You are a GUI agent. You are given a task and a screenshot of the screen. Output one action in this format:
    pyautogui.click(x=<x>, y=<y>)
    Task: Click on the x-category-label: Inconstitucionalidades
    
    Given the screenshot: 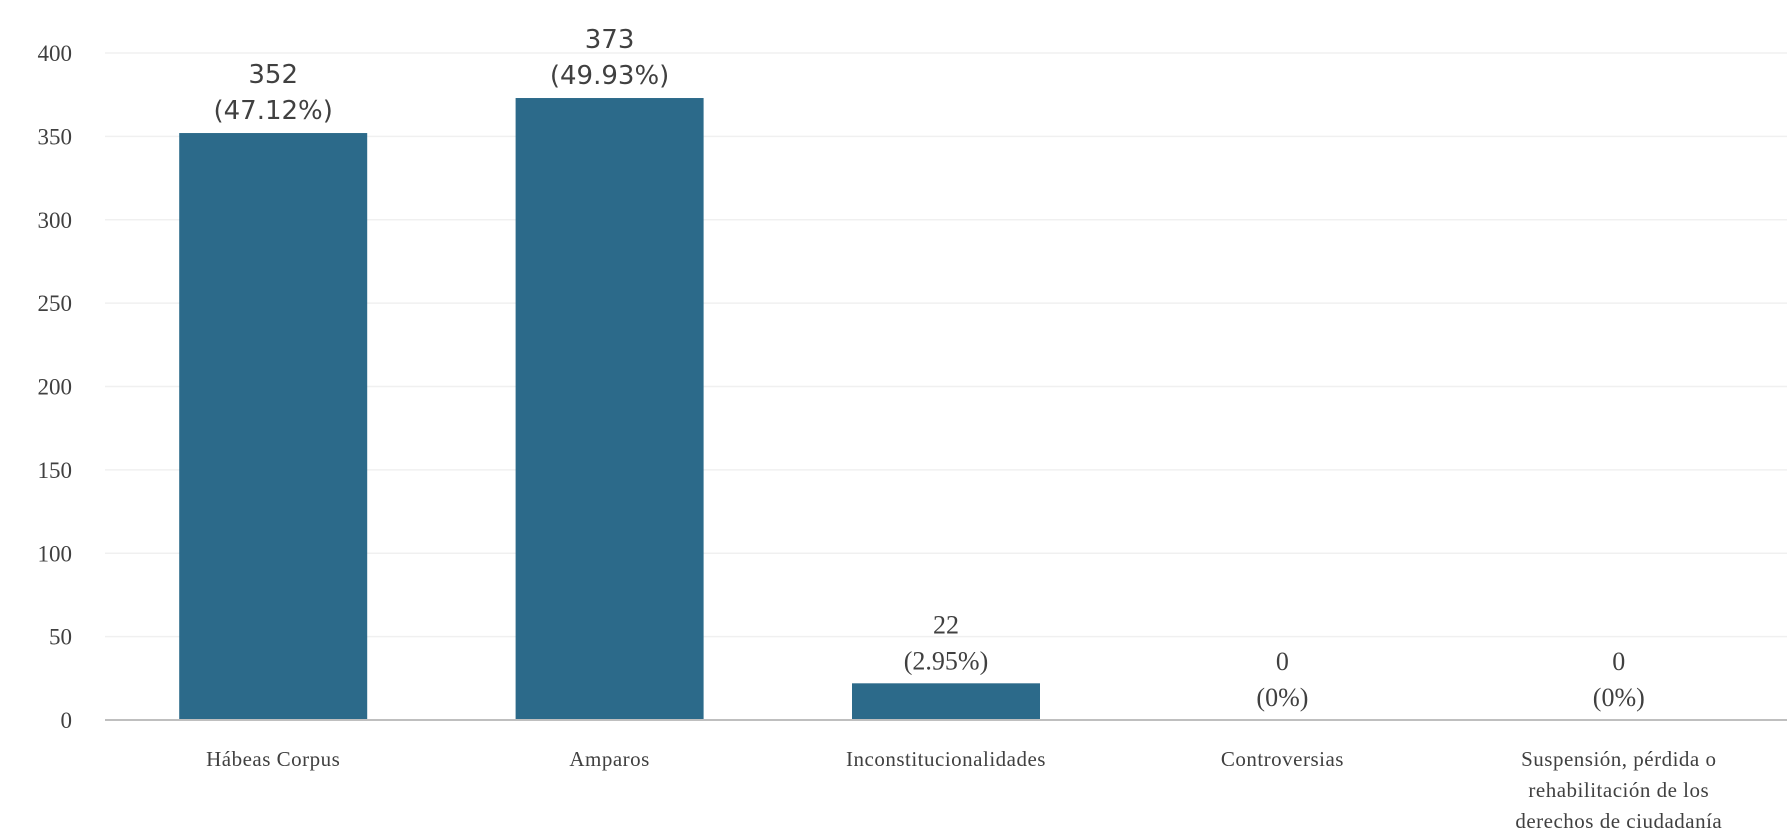 What is the action you would take?
    pyautogui.click(x=946, y=759)
    